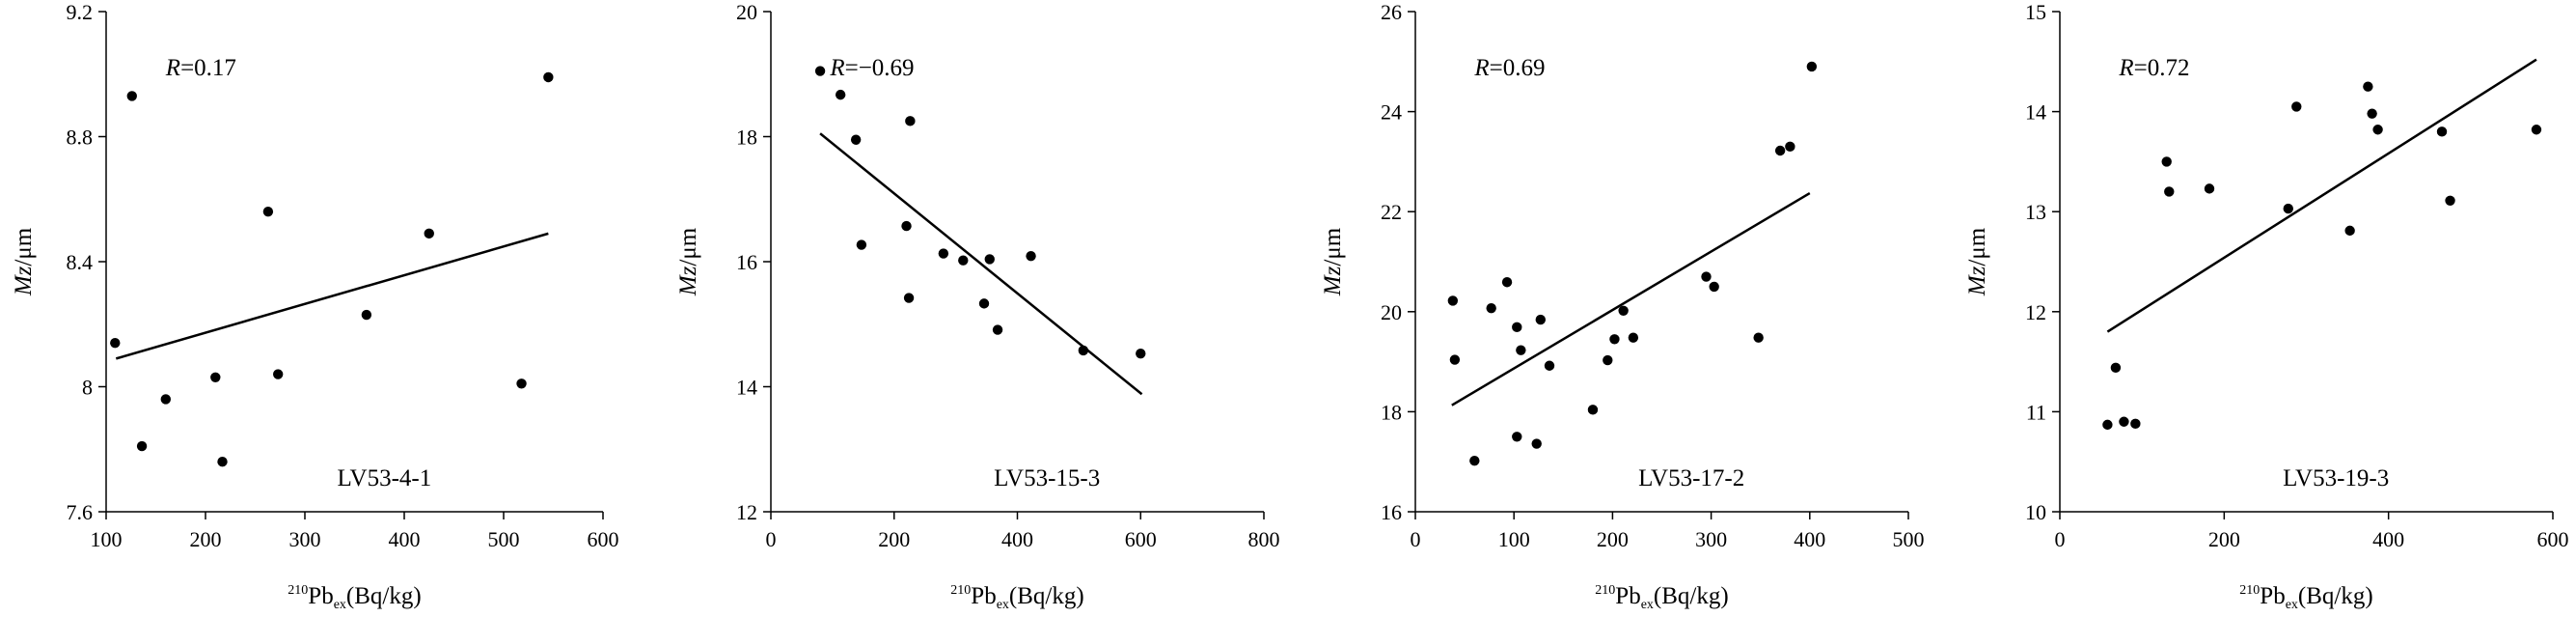 The image size is (2576, 617). I want to click on correlation-label: R=0.69, so click(1509, 68).